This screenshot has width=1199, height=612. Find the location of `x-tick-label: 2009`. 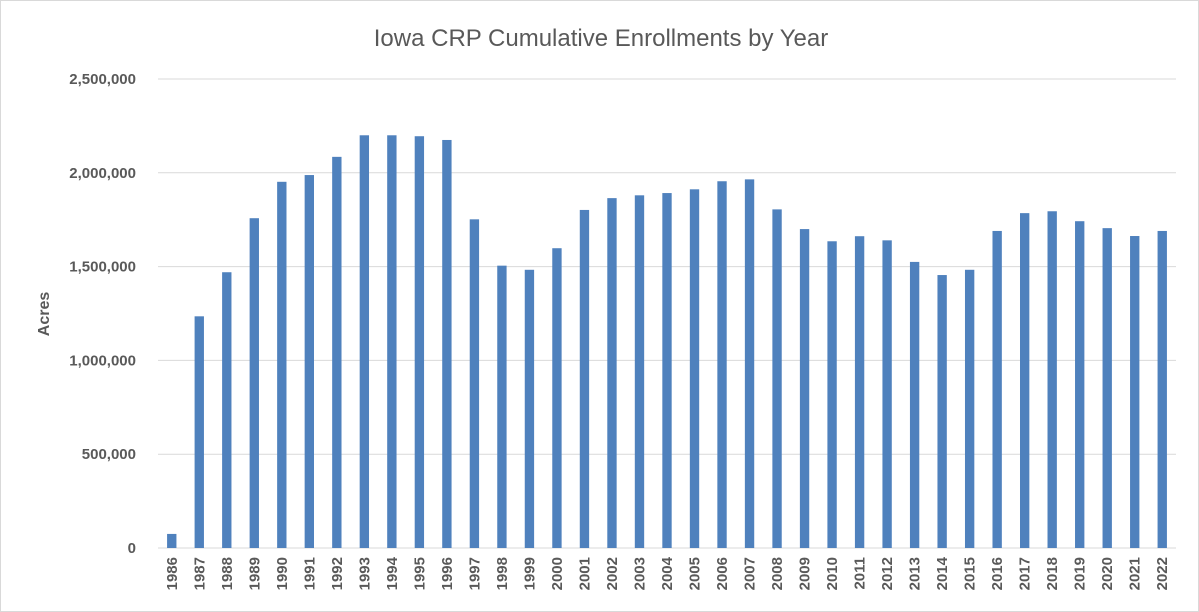

x-tick-label: 2009 is located at coordinates (805, 573).